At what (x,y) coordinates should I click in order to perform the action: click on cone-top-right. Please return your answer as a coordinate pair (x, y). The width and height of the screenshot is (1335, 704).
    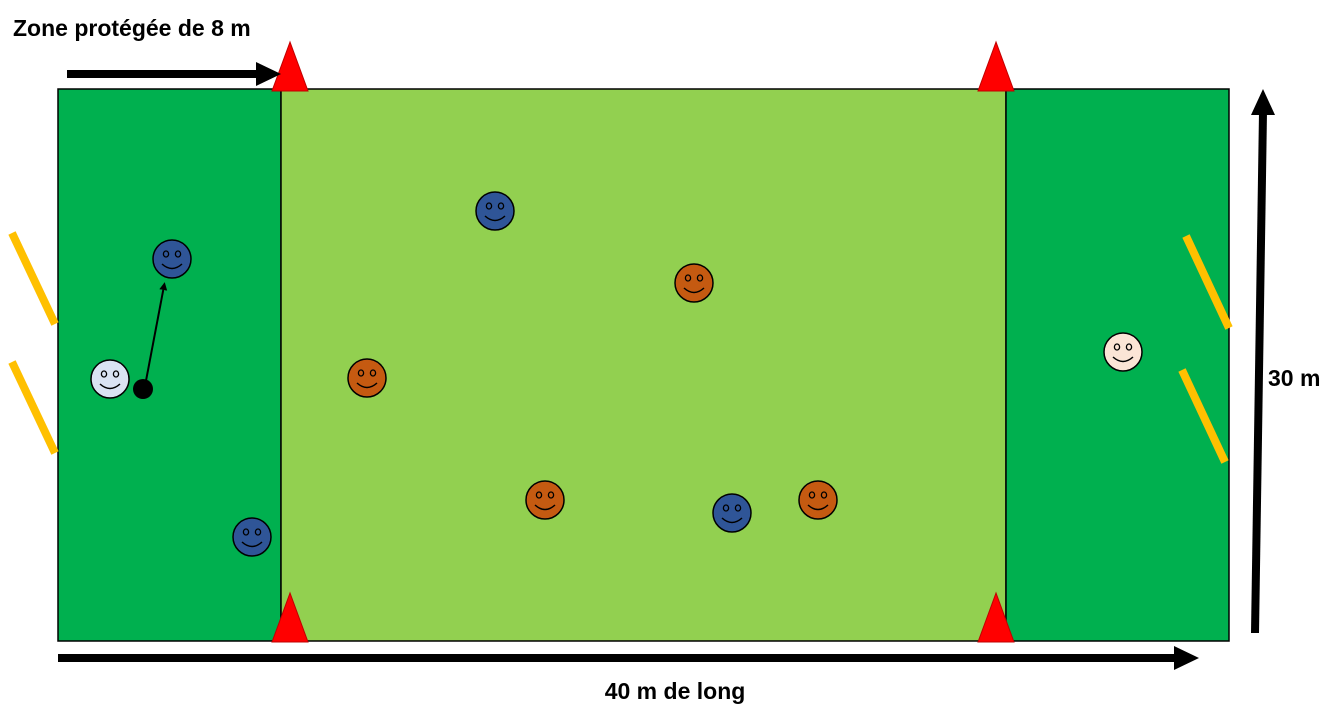
    Looking at the image, I should click on (996, 66).